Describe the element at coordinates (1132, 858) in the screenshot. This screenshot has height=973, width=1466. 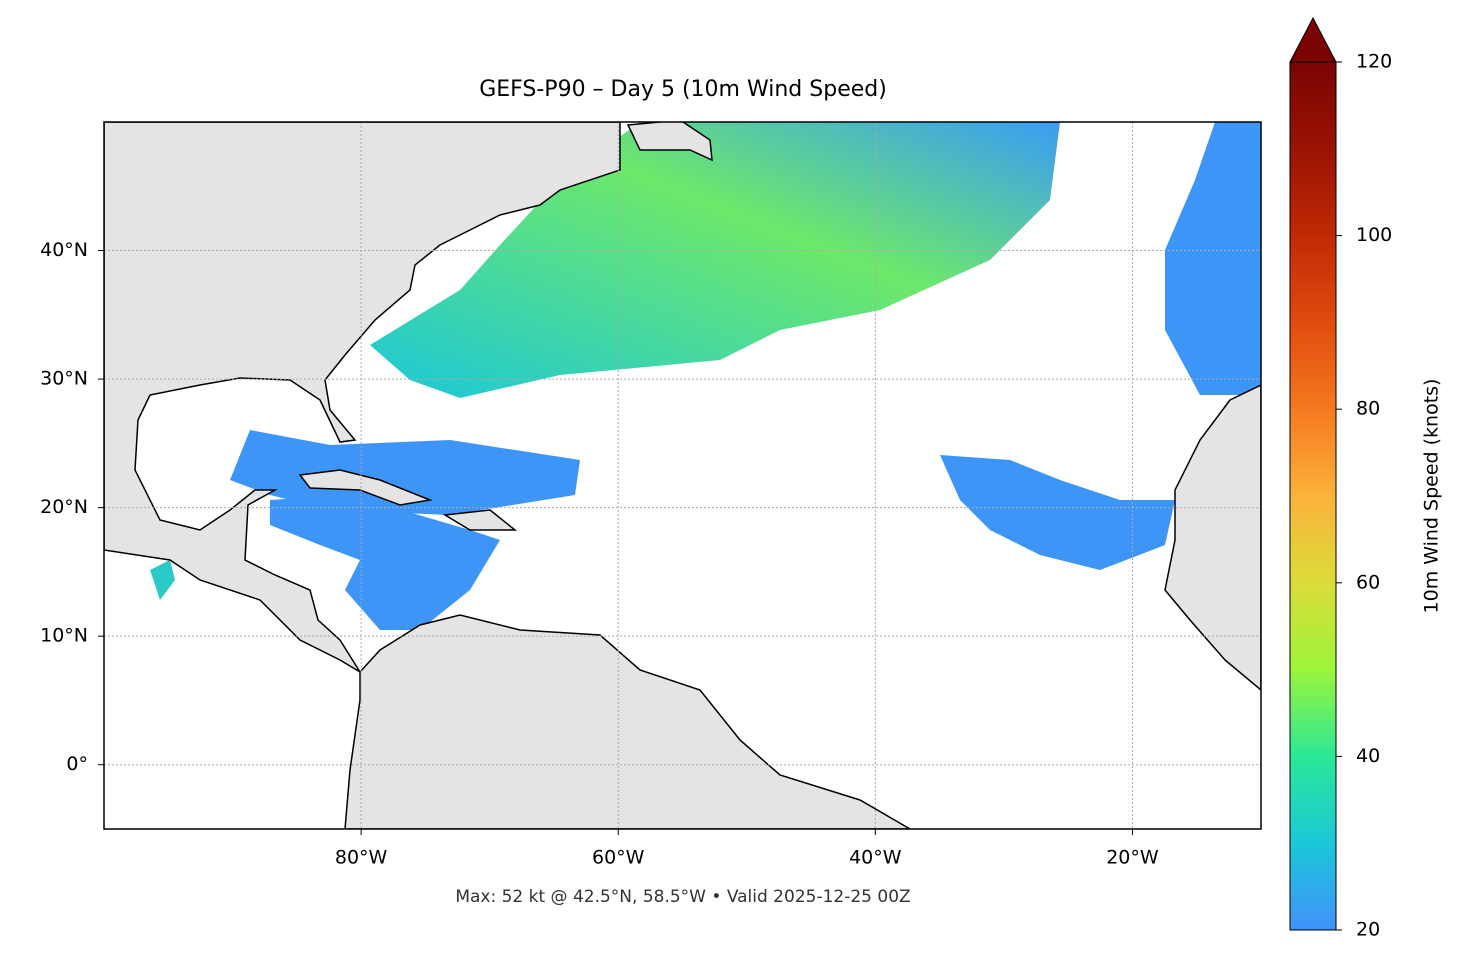
I see `x-tick-label: 20°W` at that location.